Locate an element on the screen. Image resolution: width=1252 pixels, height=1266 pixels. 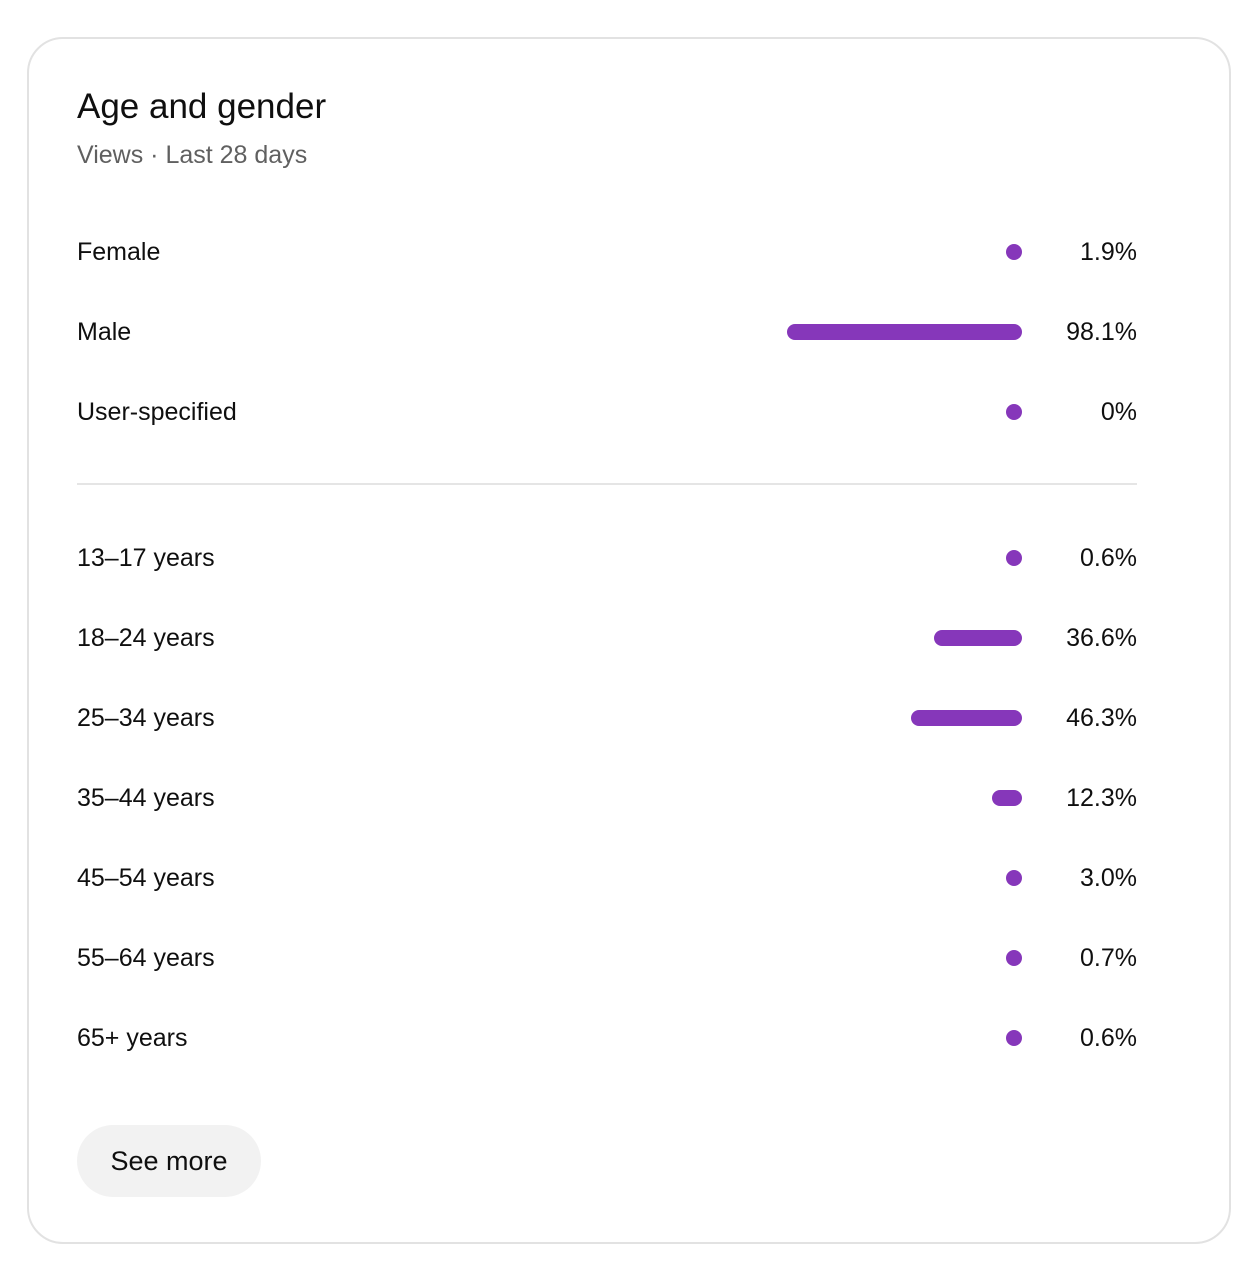
age-row: 25–34 years 46.3% is located at coordinates (607, 718).